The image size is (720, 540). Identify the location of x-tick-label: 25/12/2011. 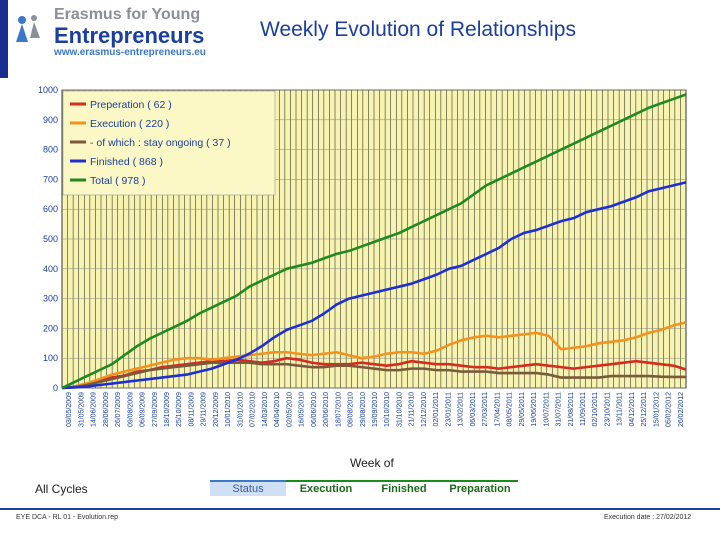
(644, 409).